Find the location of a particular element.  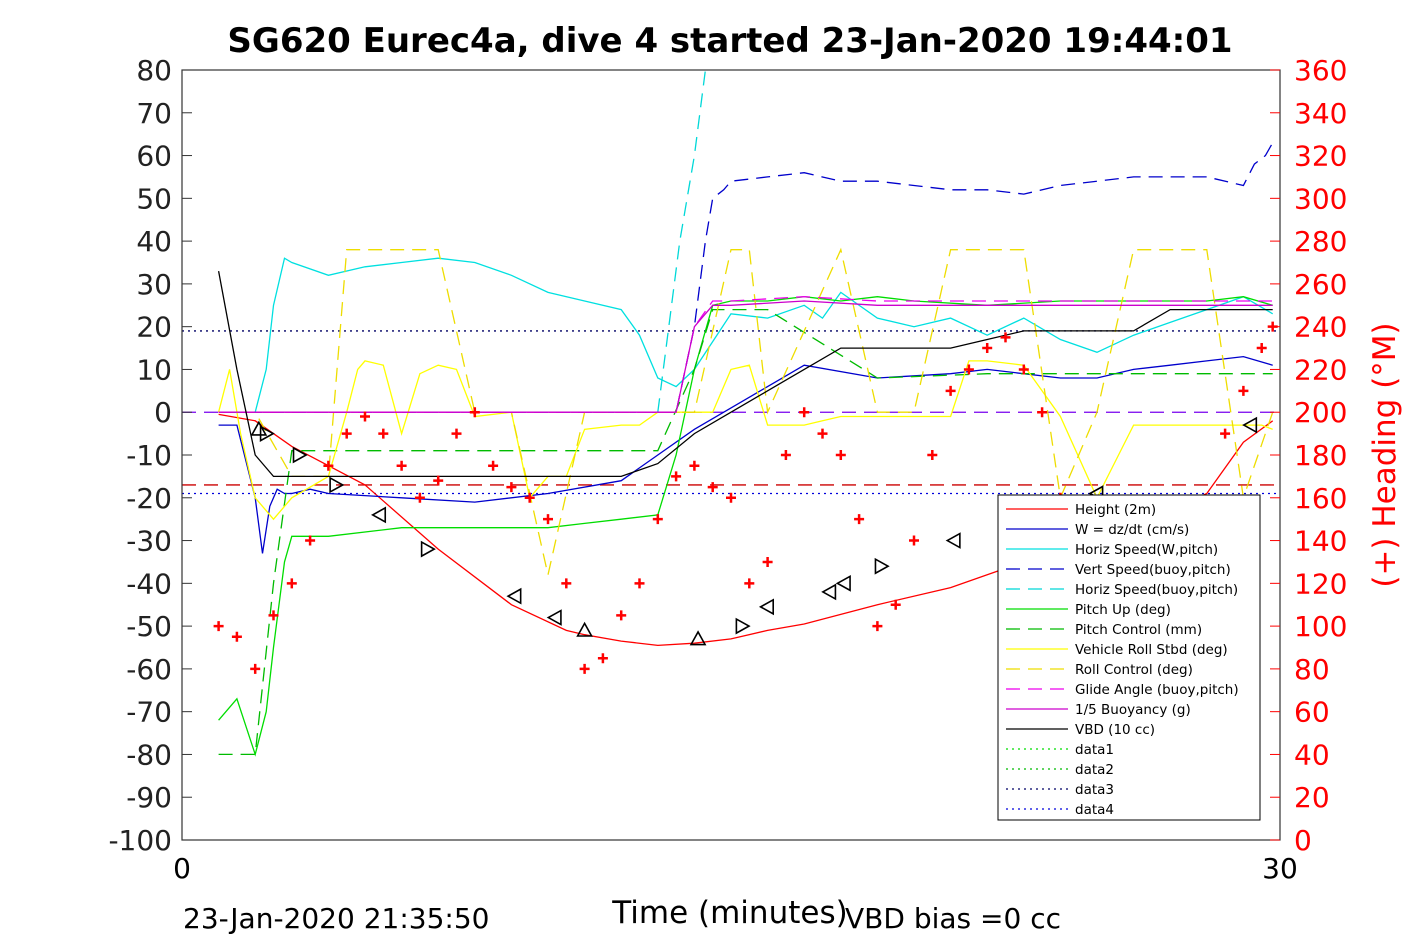

x-tick-label-0: 0 is located at coordinates (182, 868).